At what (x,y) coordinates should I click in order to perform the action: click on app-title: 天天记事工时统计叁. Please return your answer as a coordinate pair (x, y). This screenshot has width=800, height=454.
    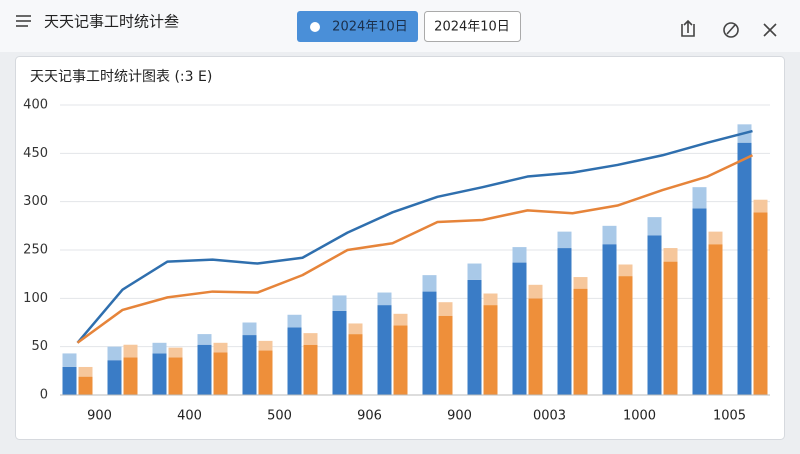
    Looking at the image, I should click on (111, 22).